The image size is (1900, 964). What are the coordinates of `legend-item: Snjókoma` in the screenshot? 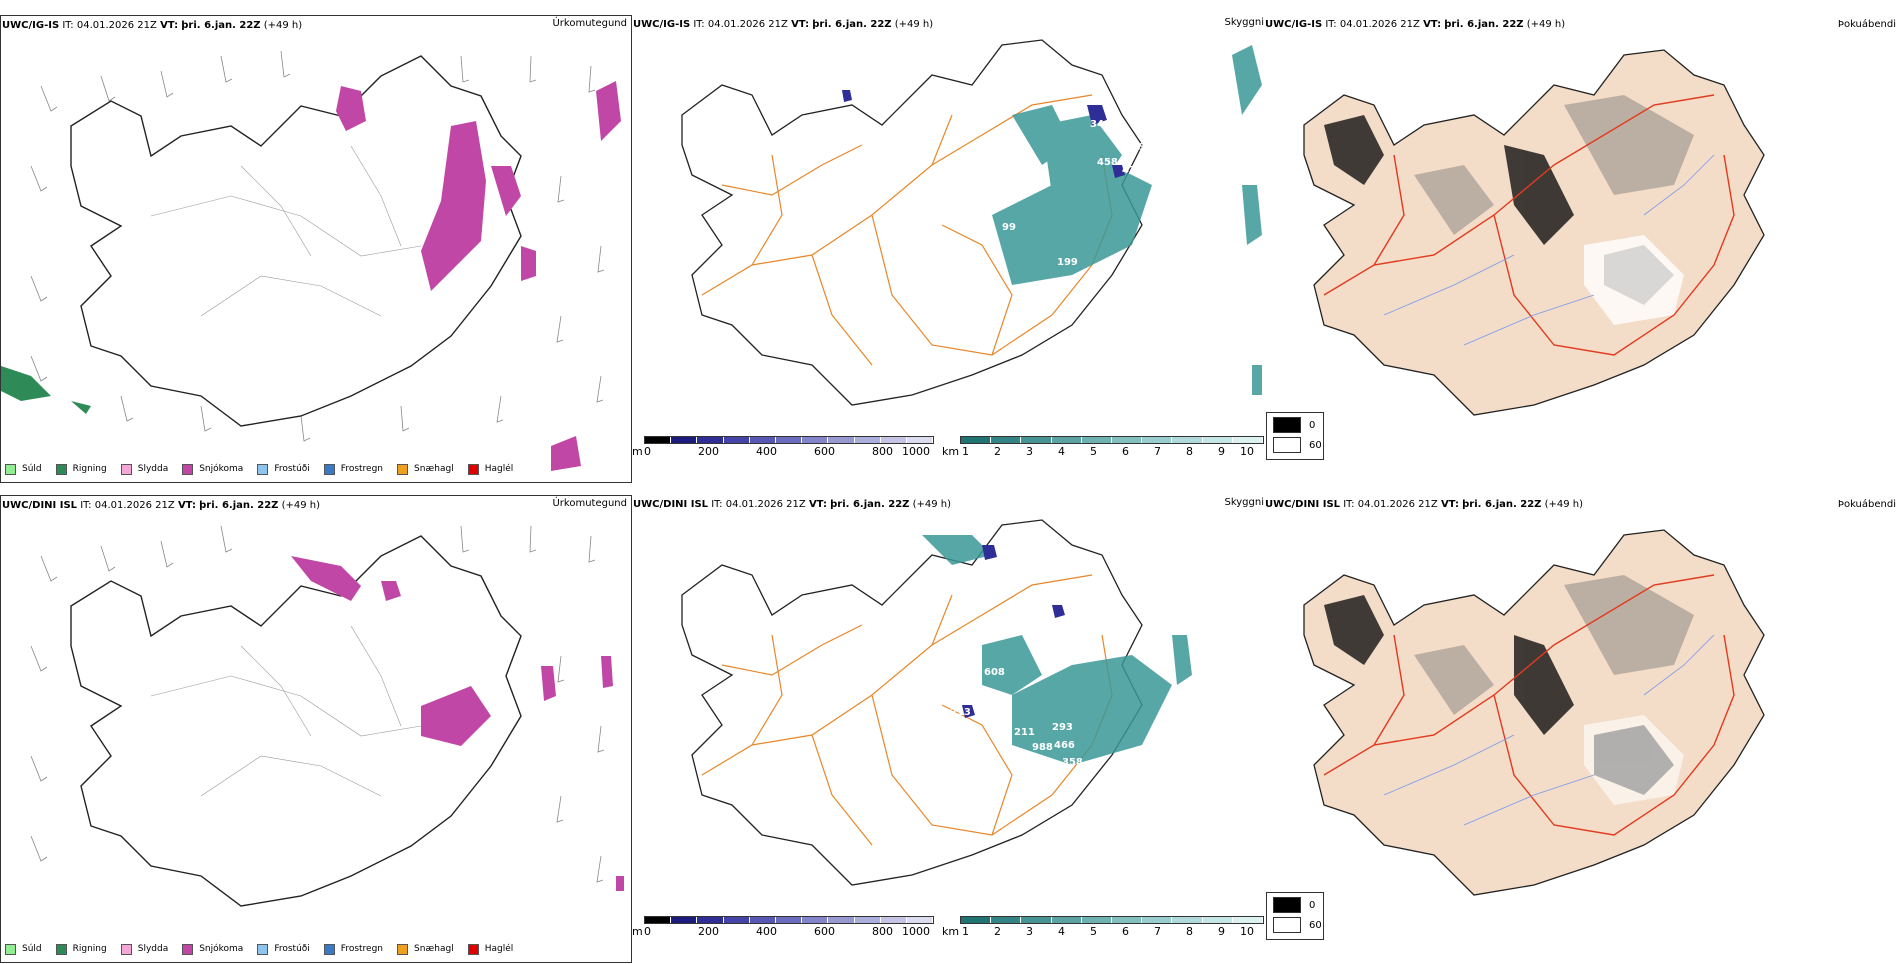 It's located at (212, 469).